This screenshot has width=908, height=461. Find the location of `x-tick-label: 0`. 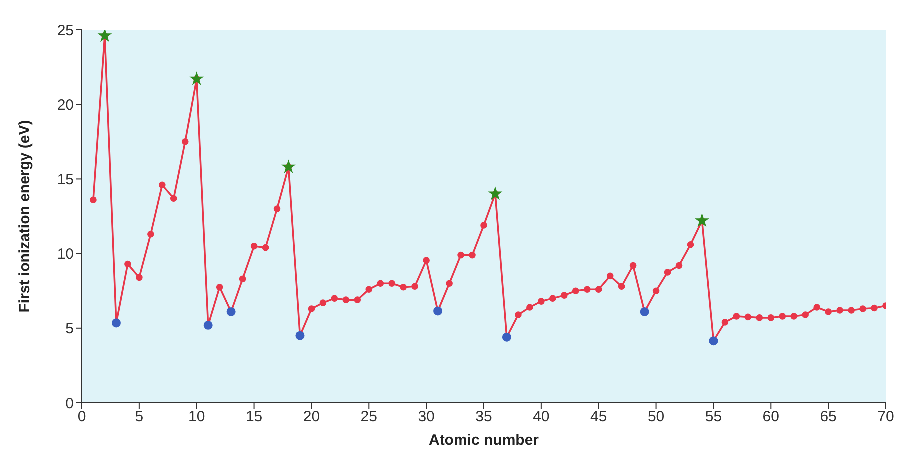

x-tick-label: 0 is located at coordinates (82, 417).